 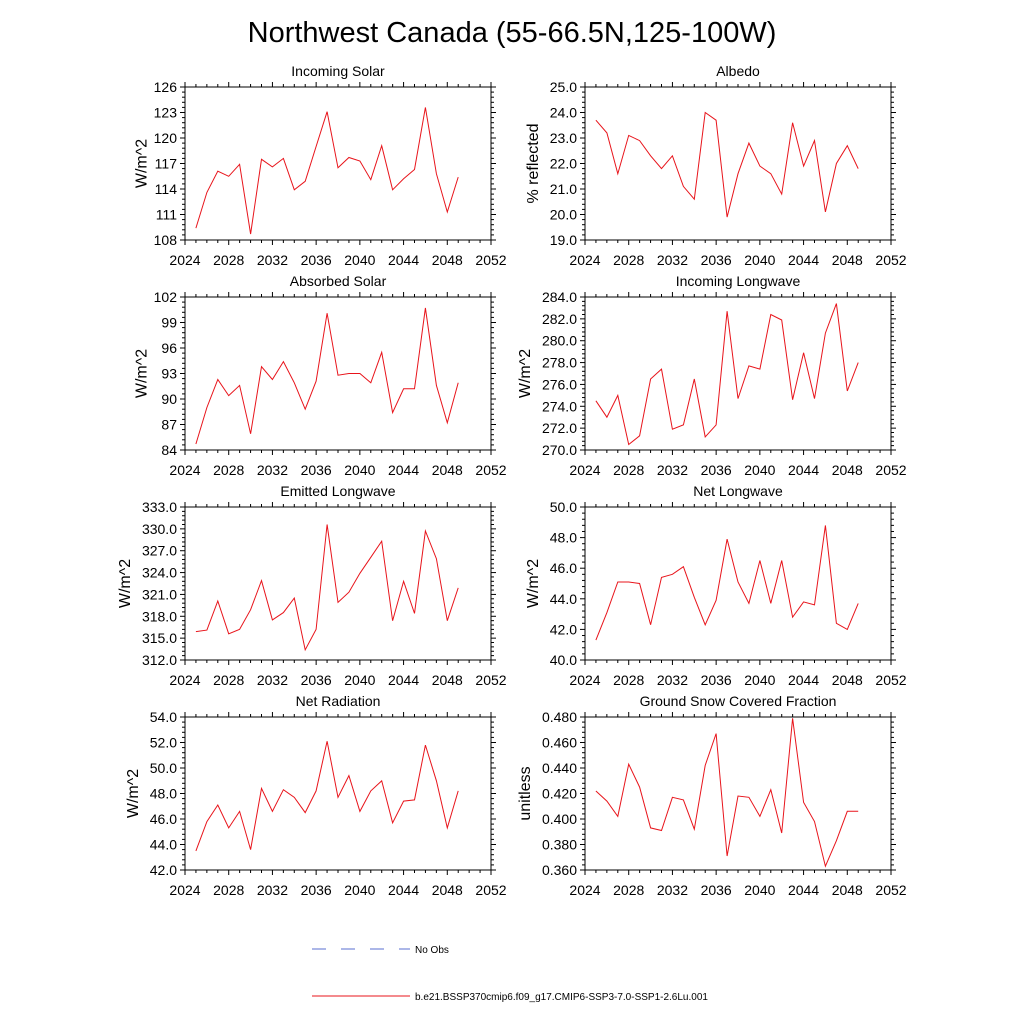 What do you see at coordinates (559, 743) in the screenshot?
I see `y-tick-label: 0.460` at bounding box center [559, 743].